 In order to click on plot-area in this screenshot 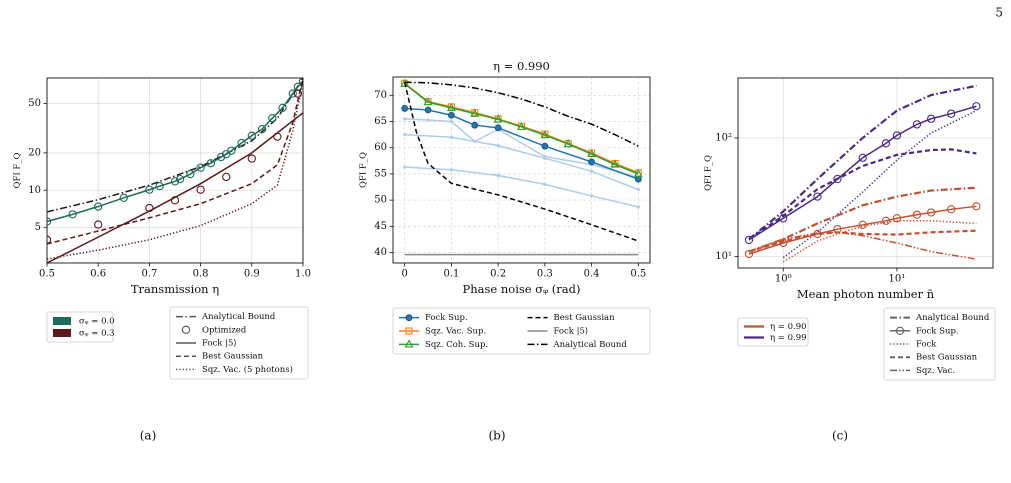, I will do `click(521, 170)`.